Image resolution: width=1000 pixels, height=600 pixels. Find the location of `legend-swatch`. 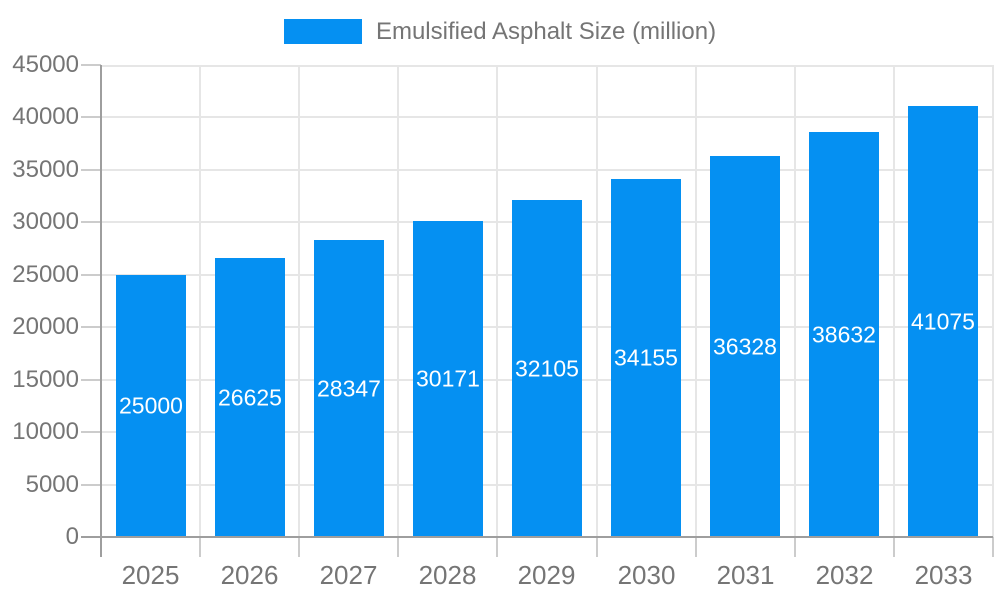

legend-swatch is located at coordinates (322, 31).